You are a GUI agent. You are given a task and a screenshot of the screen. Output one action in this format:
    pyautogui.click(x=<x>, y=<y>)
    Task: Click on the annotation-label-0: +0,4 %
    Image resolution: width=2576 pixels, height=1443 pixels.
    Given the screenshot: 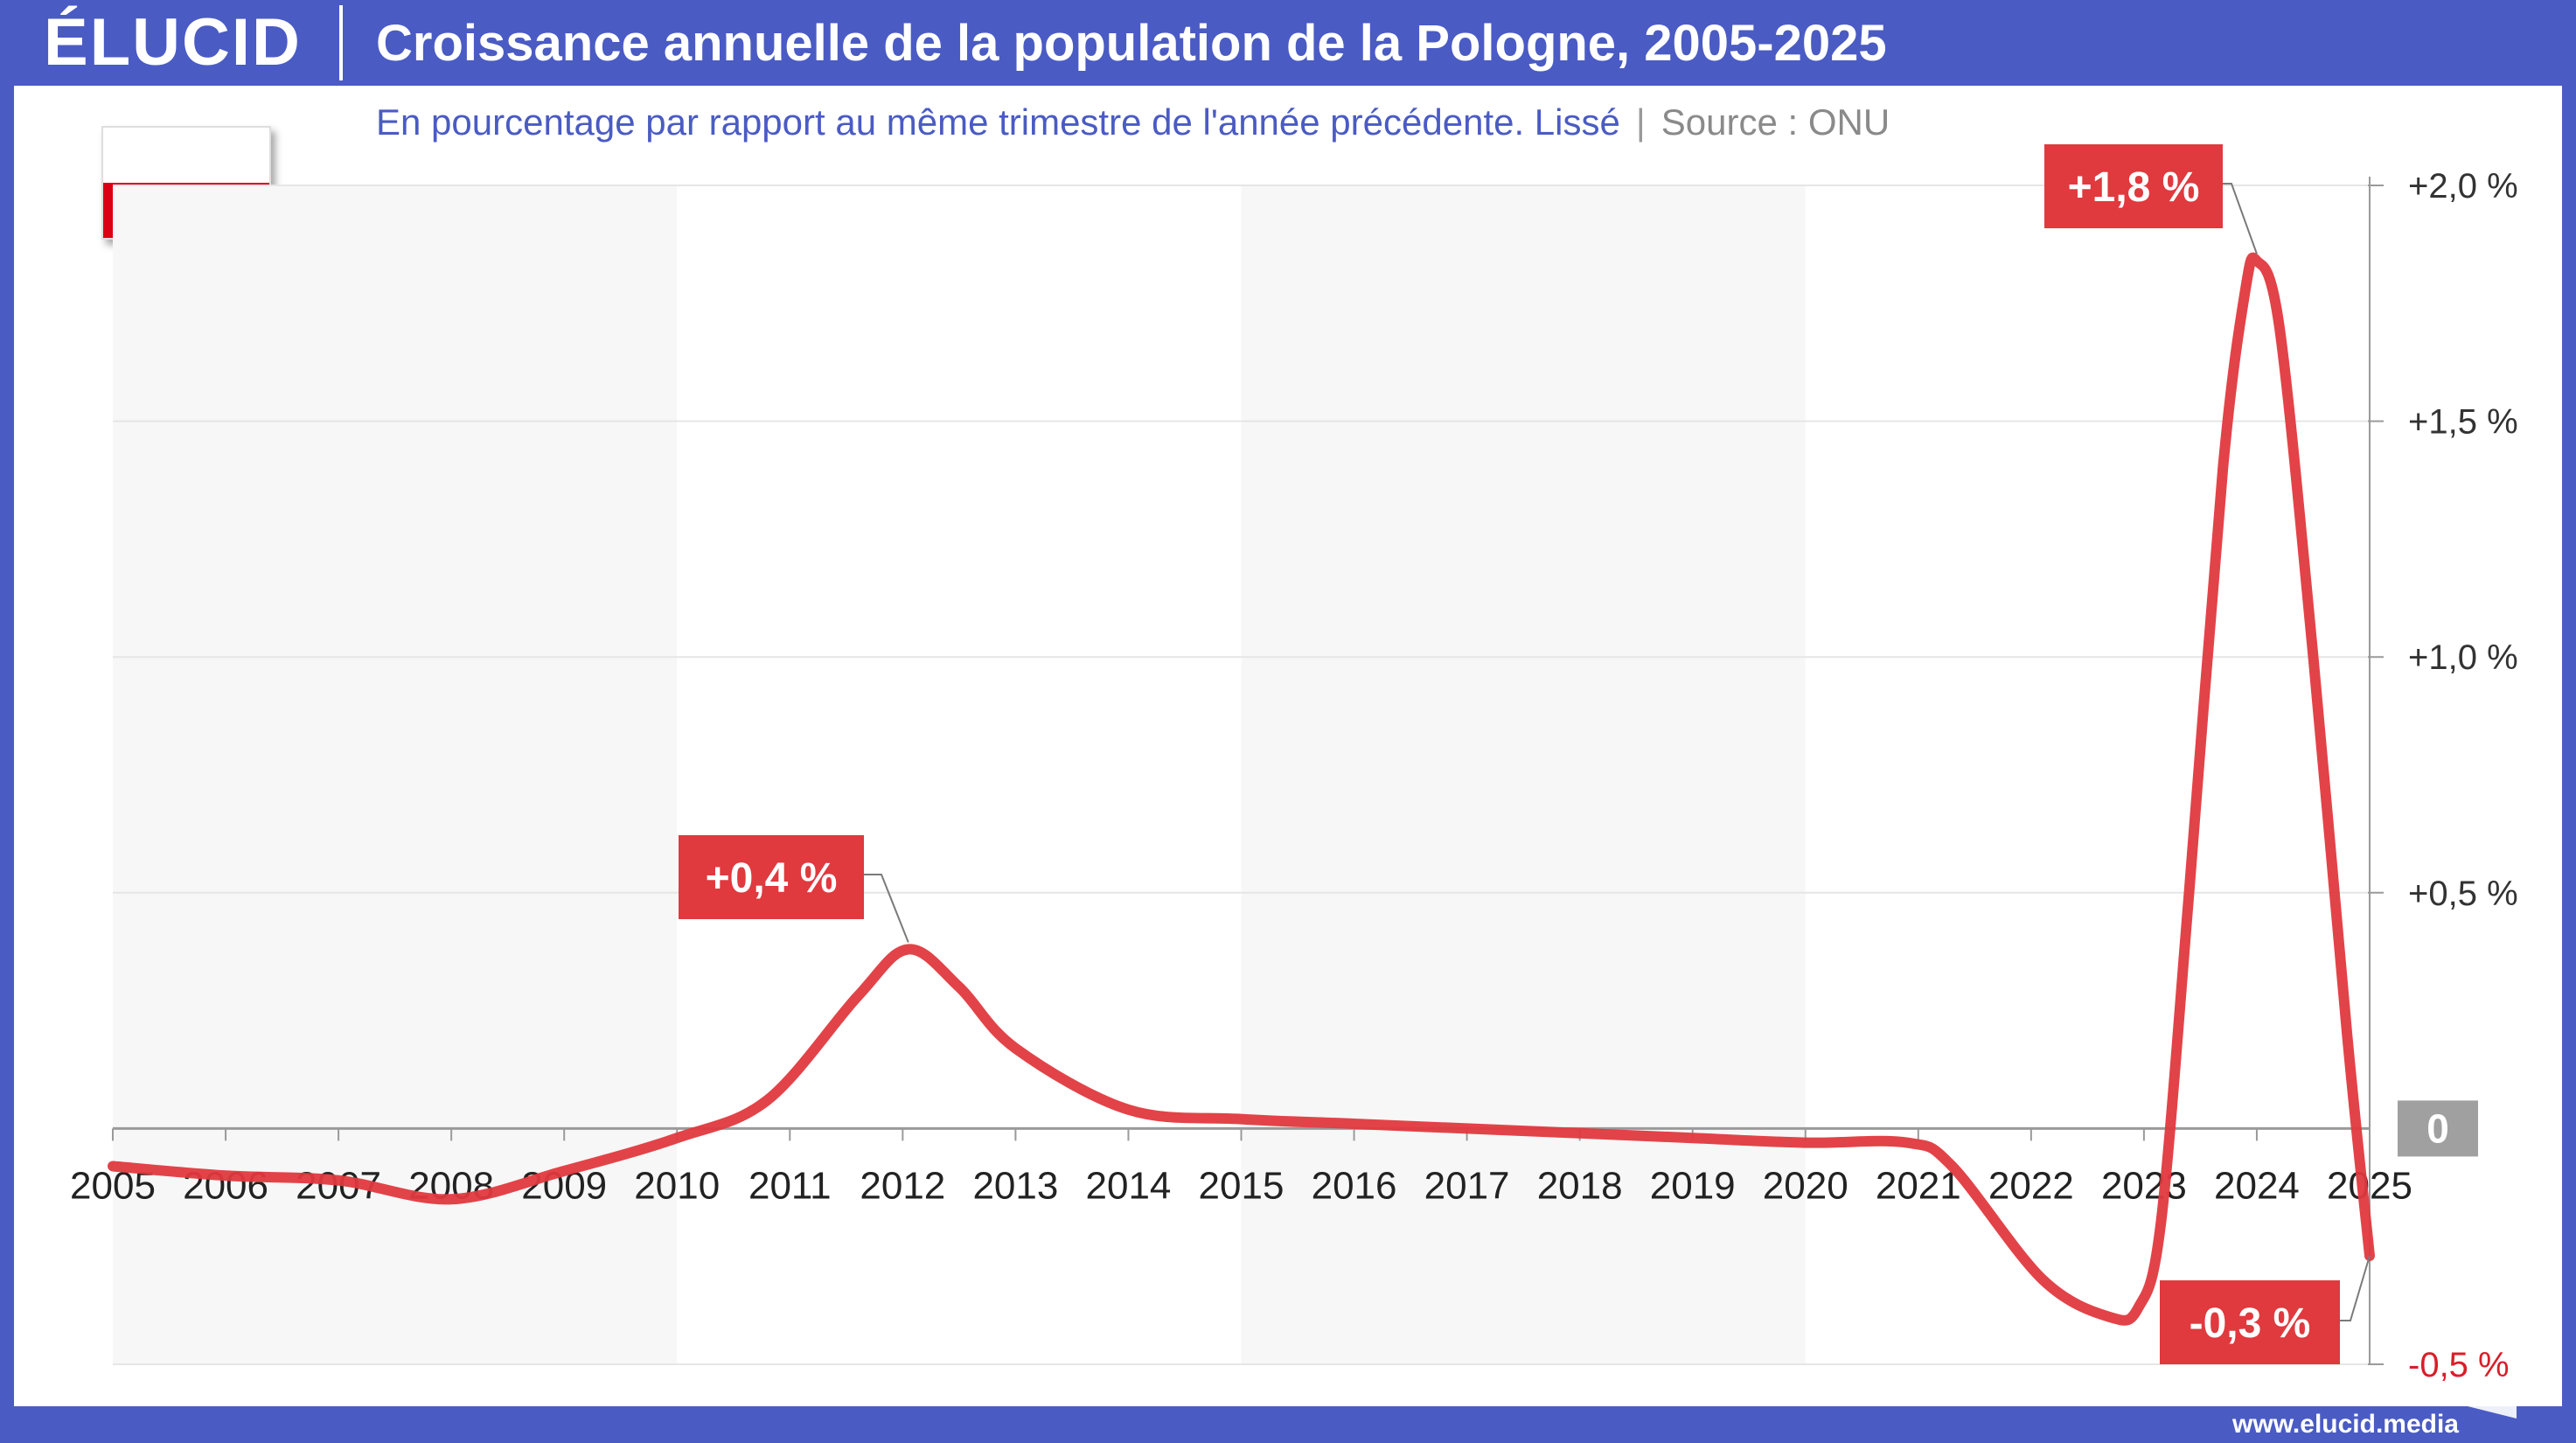 What is the action you would take?
    pyautogui.click(x=772, y=878)
    